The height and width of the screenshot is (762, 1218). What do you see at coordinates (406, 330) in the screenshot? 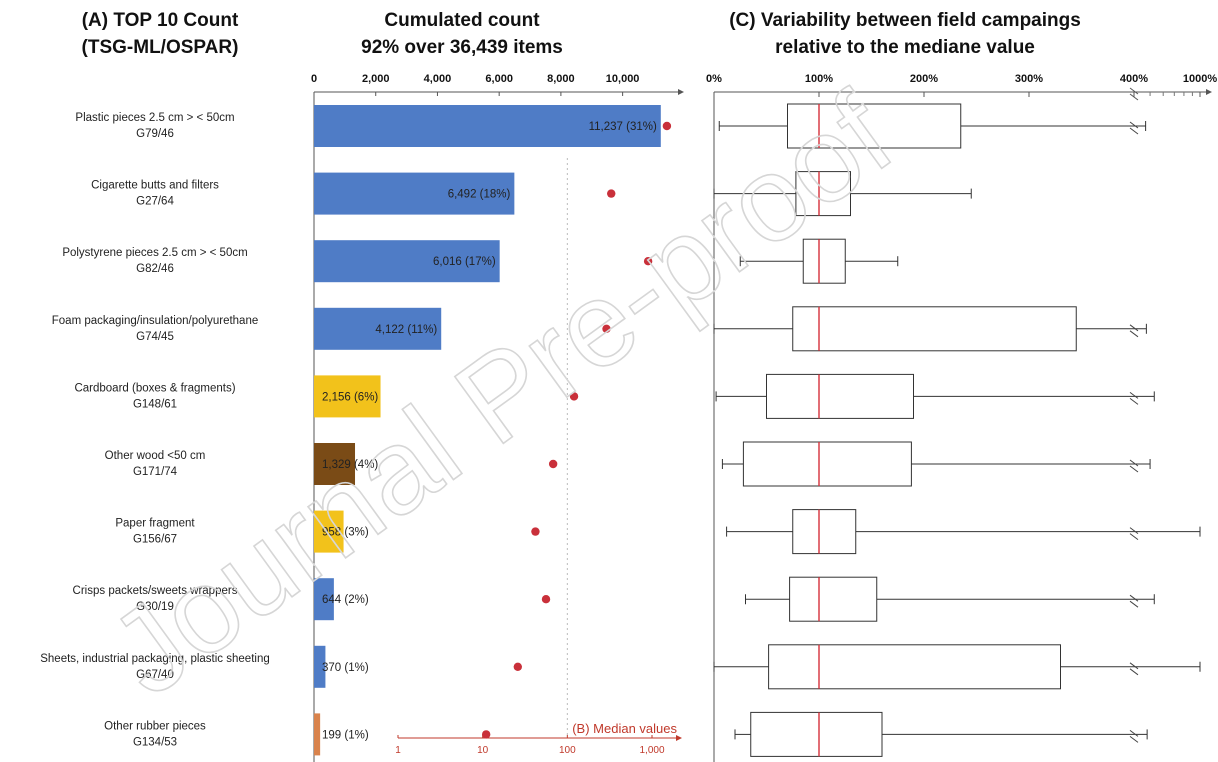
I see `count-bar-label: 4,122 (11%)` at bounding box center [406, 330].